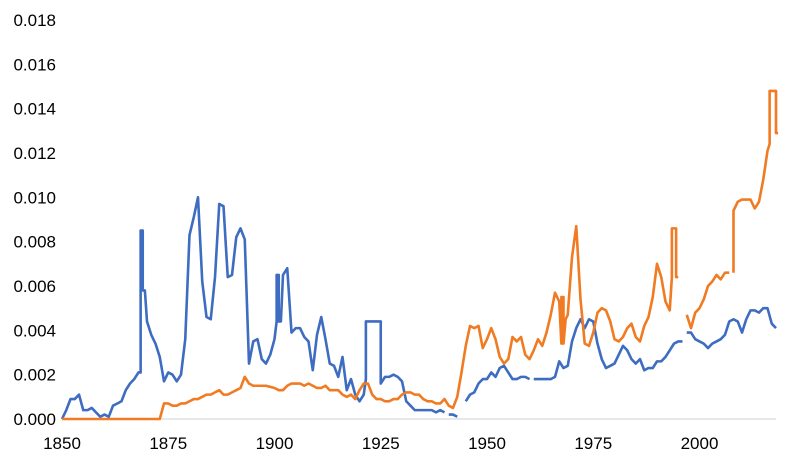 This screenshot has width=792, height=462. I want to click on x-tick-label: 1850, so click(62, 443).